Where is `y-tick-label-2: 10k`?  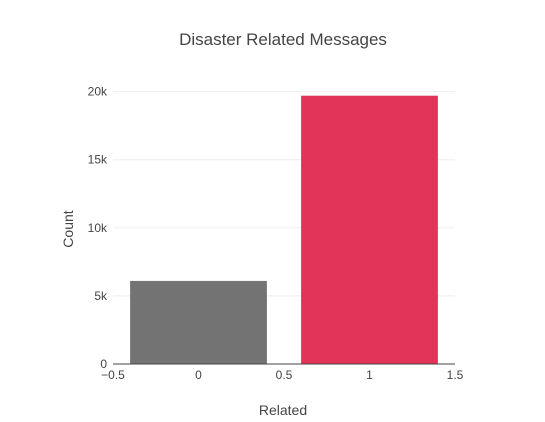
y-tick-label-2: 10k is located at coordinates (98, 228).